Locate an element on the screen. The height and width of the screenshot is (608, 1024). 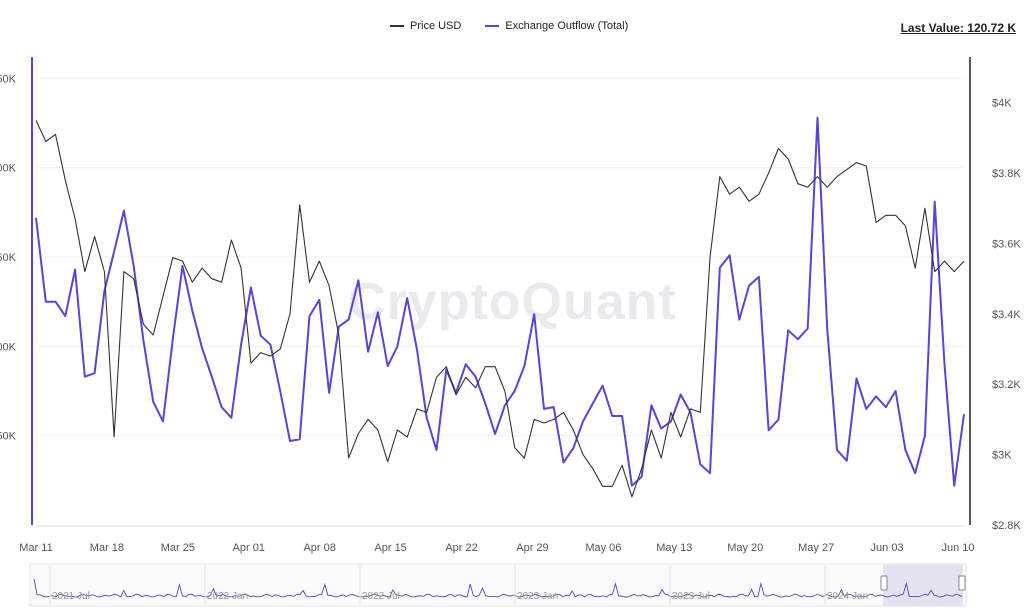
x-axis-tick-label: Apr 01 is located at coordinates (249, 548).